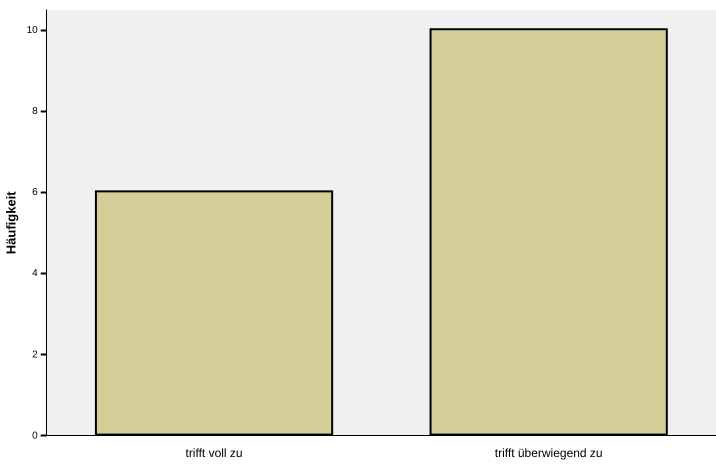 This screenshot has width=716, height=464. I want to click on y-tick-label: 4, so click(35, 274).